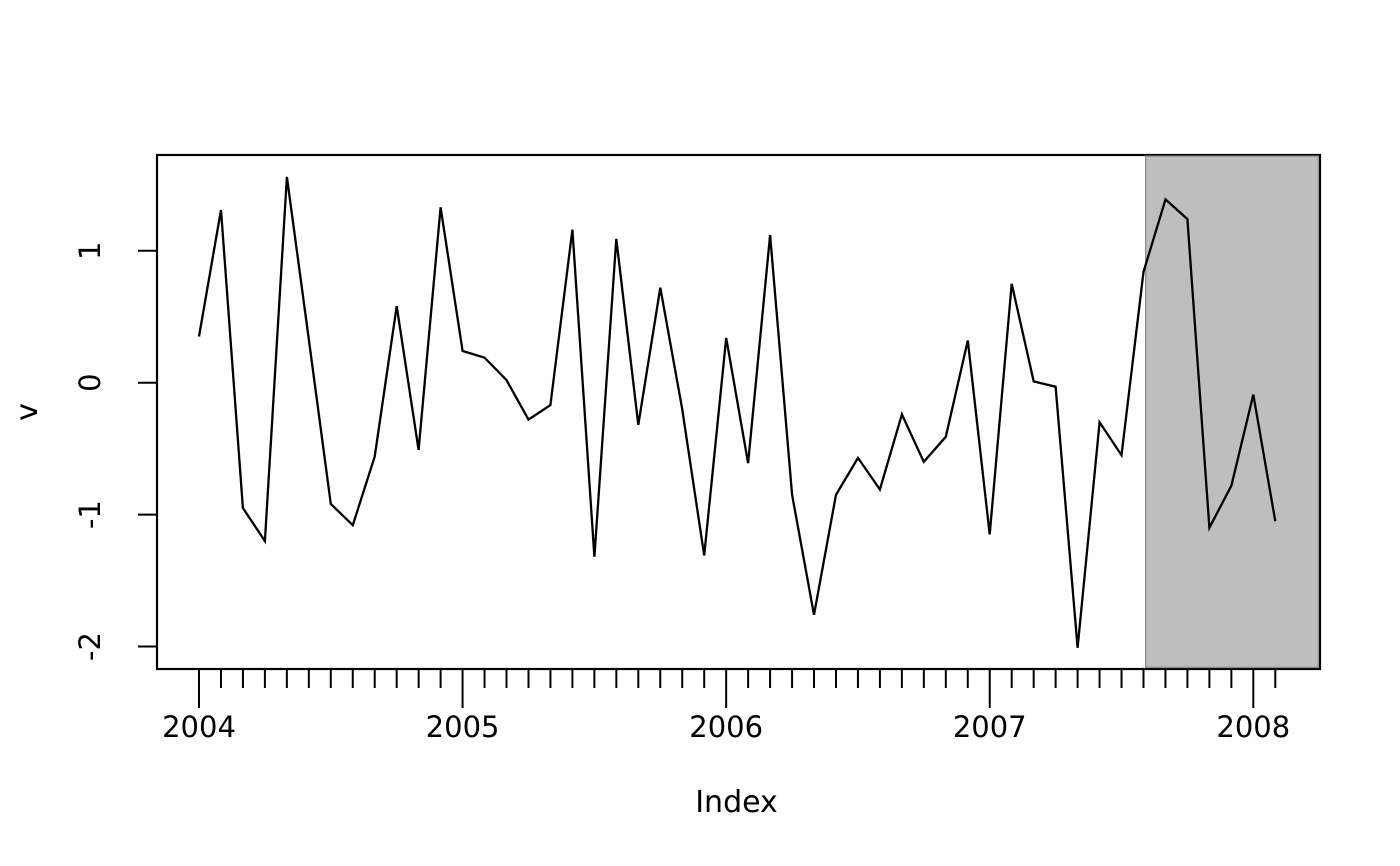 The image size is (1400, 866). Describe the element at coordinates (726, 727) in the screenshot. I see `x-tick-label: 2006` at that location.